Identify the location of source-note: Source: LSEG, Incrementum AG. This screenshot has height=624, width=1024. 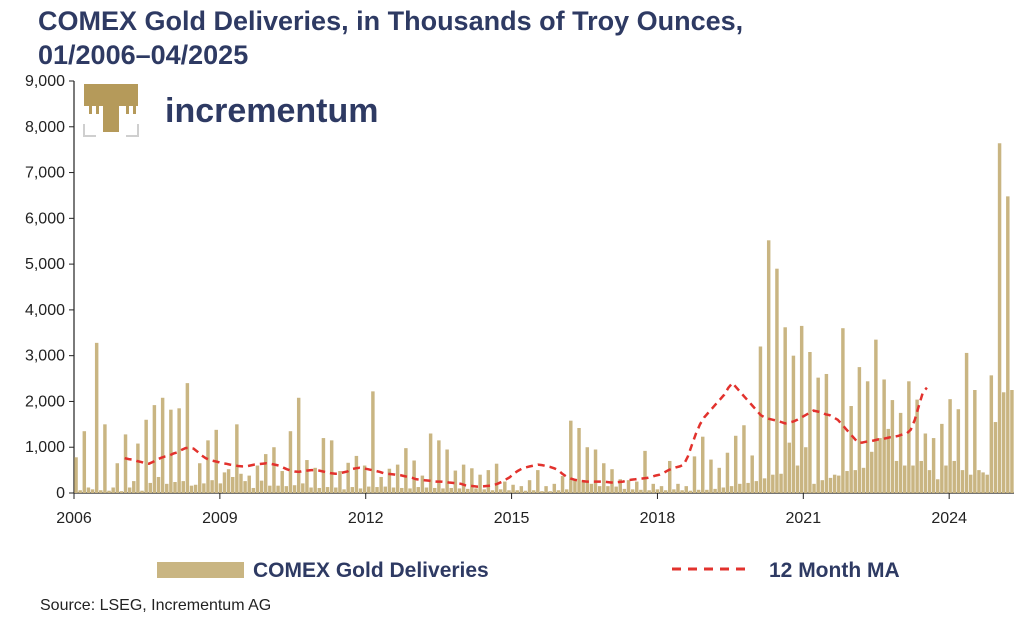
(156, 605).